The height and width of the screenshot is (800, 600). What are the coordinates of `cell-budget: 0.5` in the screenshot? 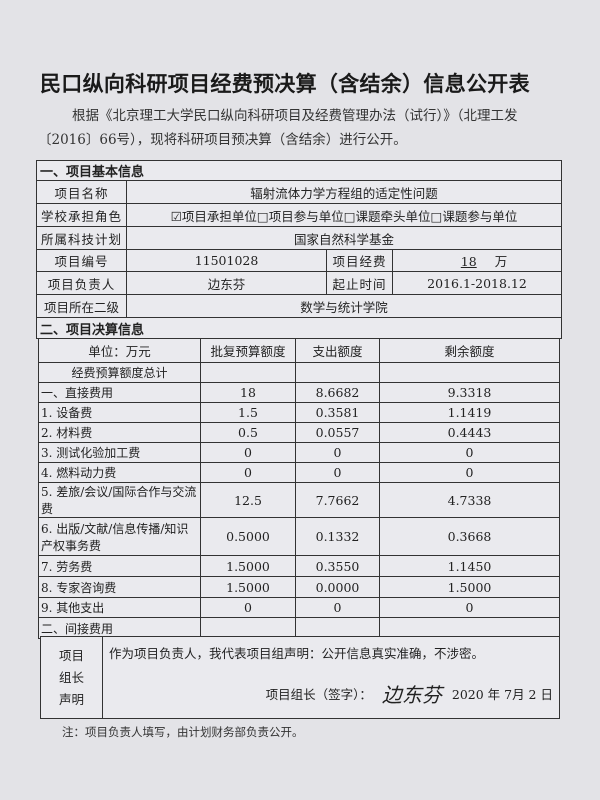 It's located at (248, 432).